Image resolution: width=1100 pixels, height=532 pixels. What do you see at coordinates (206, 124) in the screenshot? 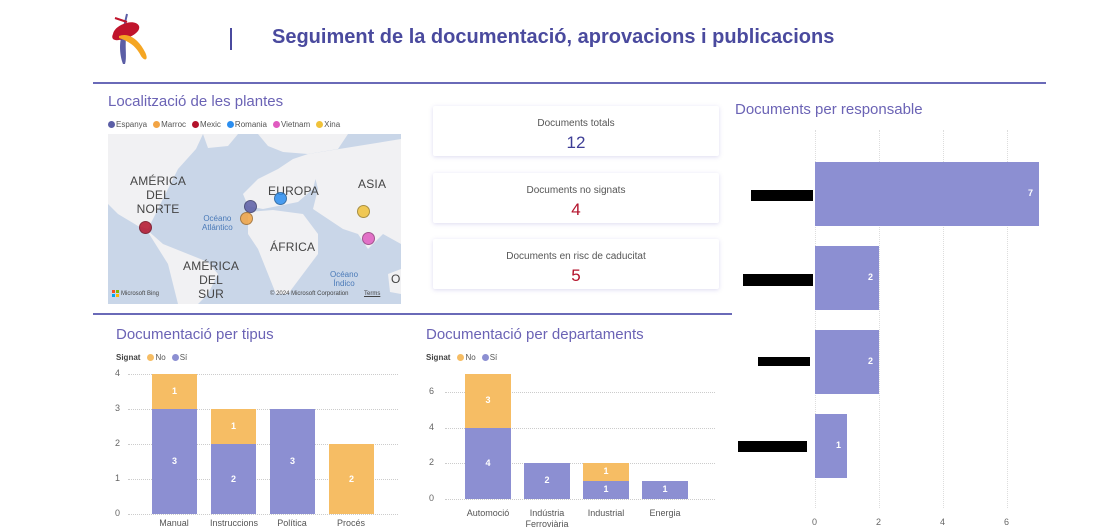
I see `legend-item-mexic: Mexic` at bounding box center [206, 124].